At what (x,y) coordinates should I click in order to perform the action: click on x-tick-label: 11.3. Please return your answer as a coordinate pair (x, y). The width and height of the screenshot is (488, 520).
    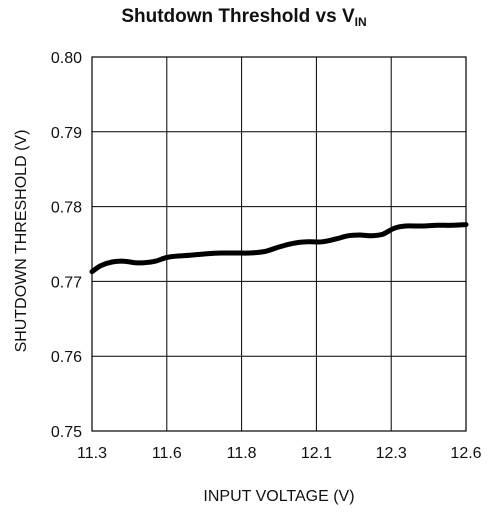
    Looking at the image, I should click on (92, 453).